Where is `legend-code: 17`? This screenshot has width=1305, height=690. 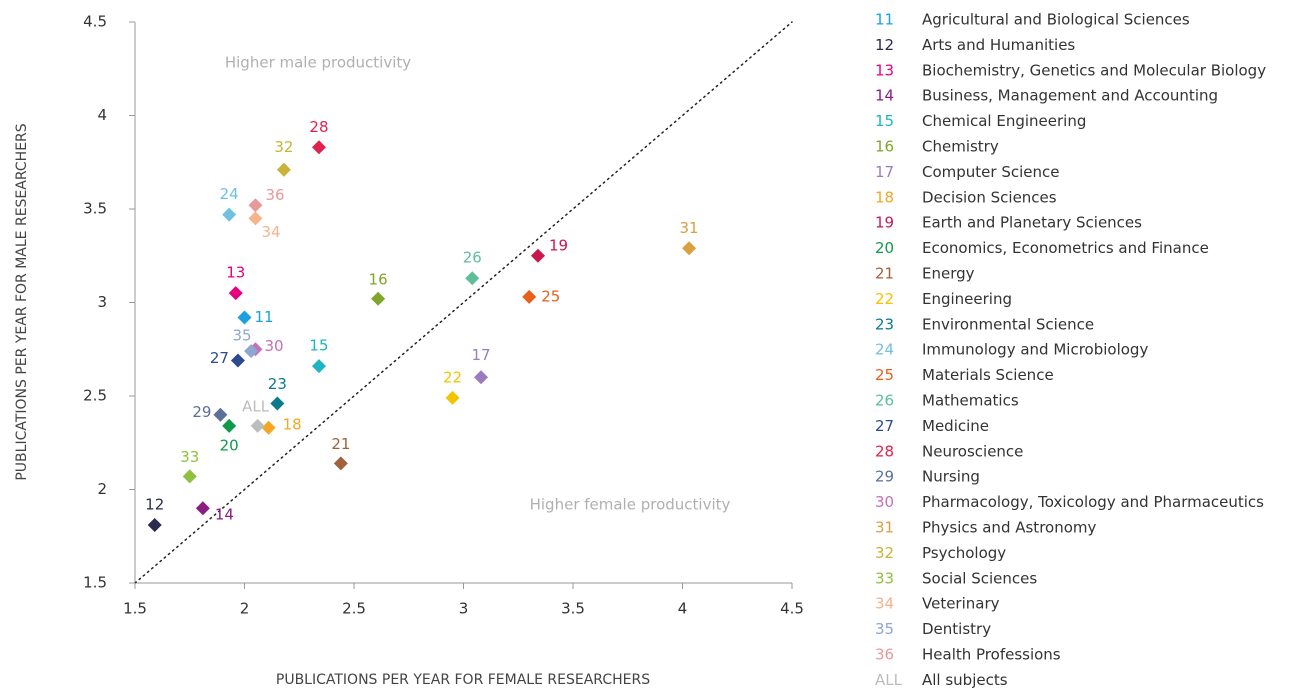
legend-code: 17 is located at coordinates (884, 172).